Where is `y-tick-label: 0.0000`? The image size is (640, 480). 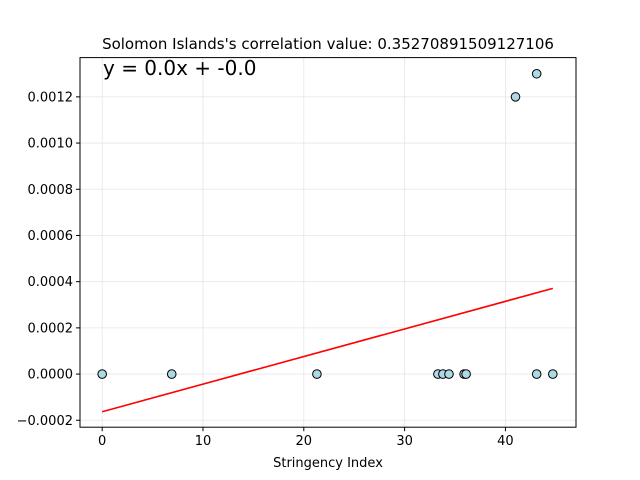
y-tick-label: 0.0000 is located at coordinates (51, 375).